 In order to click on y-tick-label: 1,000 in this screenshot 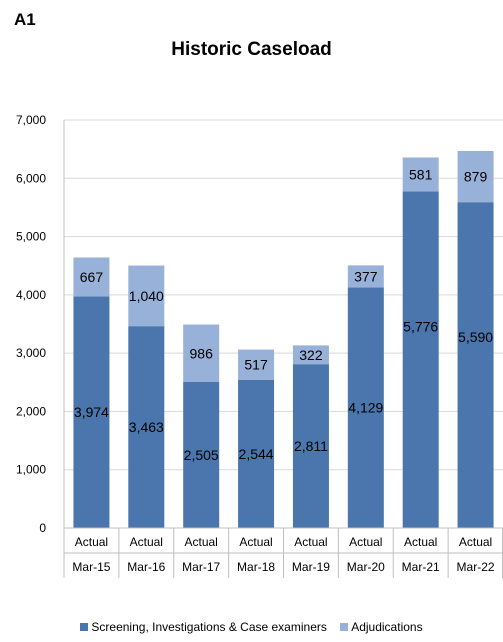, I will do `click(31, 470)`.